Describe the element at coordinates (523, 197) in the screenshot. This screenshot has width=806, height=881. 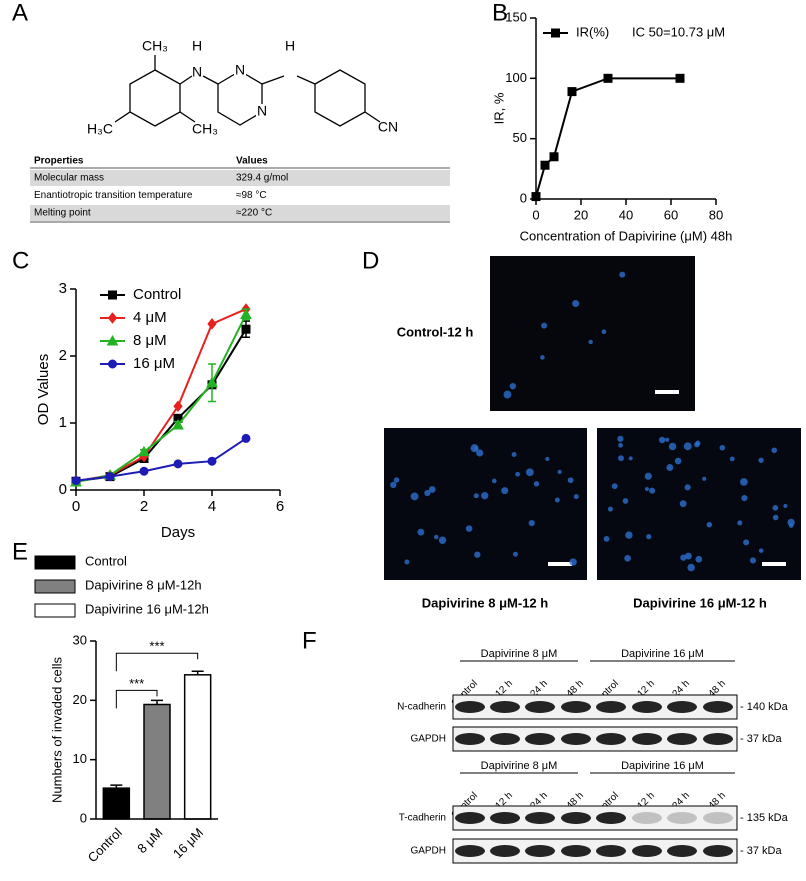
I see `y-tick-label: 0` at that location.